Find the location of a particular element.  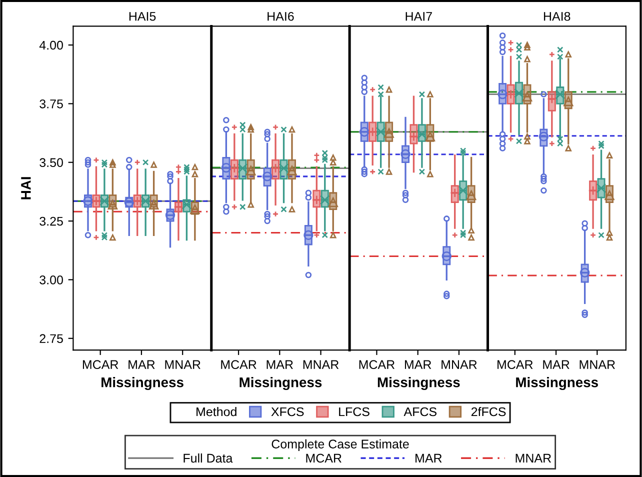

y-tick-label: 3.75 is located at coordinates (51, 103).